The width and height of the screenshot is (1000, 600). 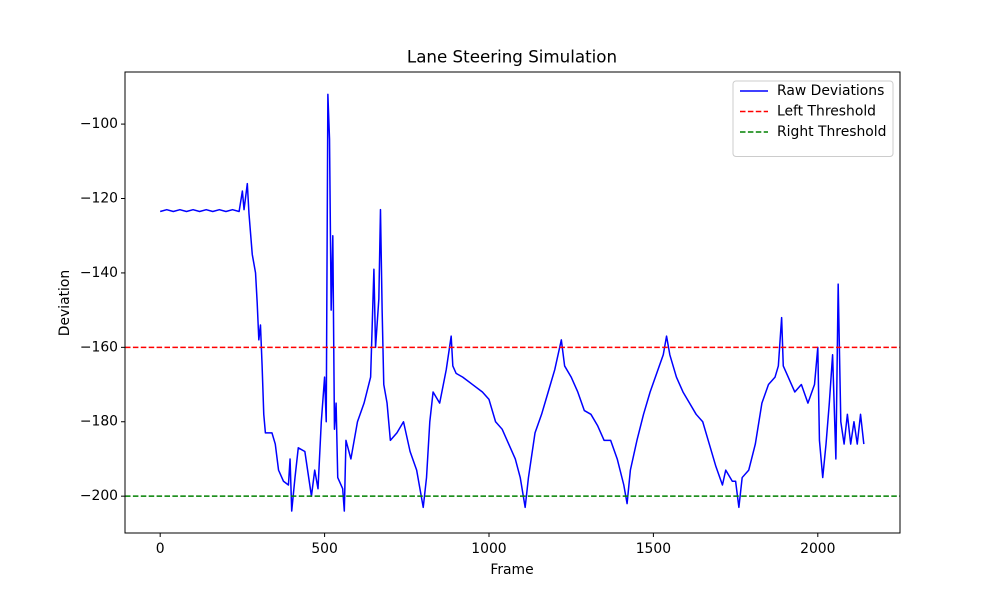 I want to click on y-tick-label: −120, so click(x=99, y=199).